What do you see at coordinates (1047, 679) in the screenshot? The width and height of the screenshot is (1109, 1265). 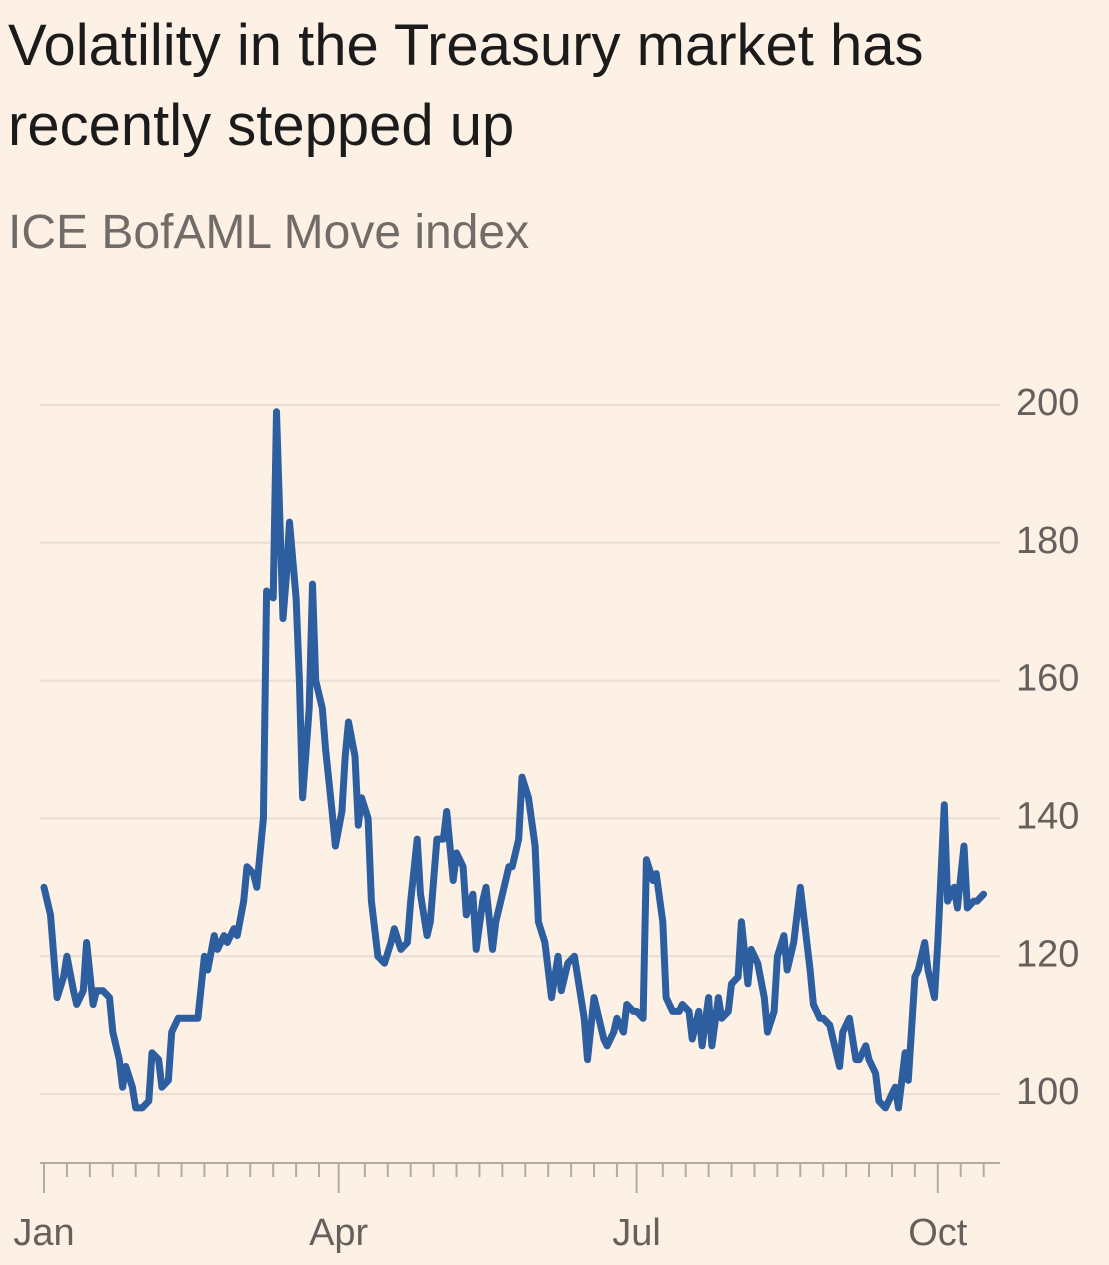 I see `y-tick-label: 160` at bounding box center [1047, 679].